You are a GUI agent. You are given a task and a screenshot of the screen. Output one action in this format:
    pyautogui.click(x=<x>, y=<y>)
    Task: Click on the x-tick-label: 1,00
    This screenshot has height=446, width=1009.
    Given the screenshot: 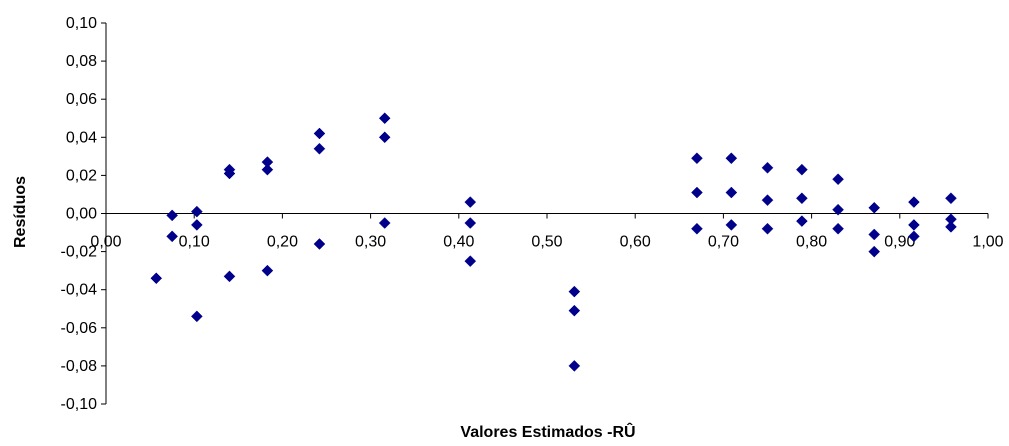 What is the action you would take?
    pyautogui.click(x=987, y=242)
    